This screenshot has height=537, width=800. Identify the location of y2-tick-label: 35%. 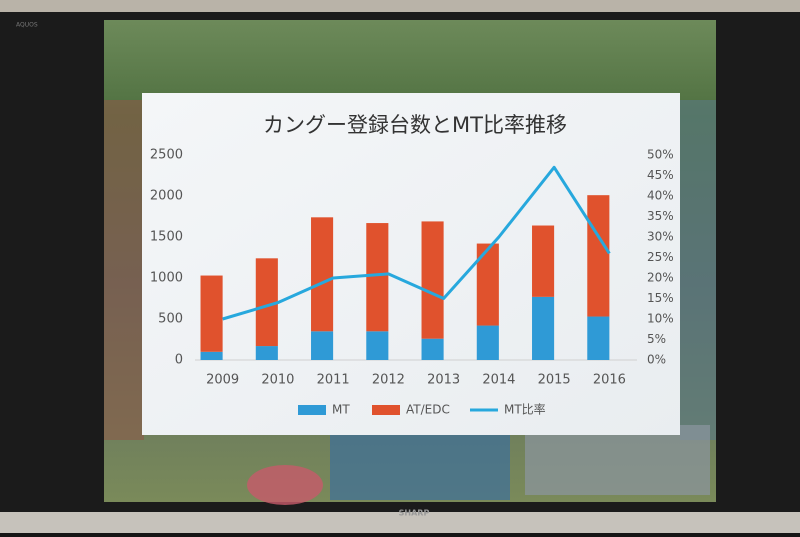
(660, 216).